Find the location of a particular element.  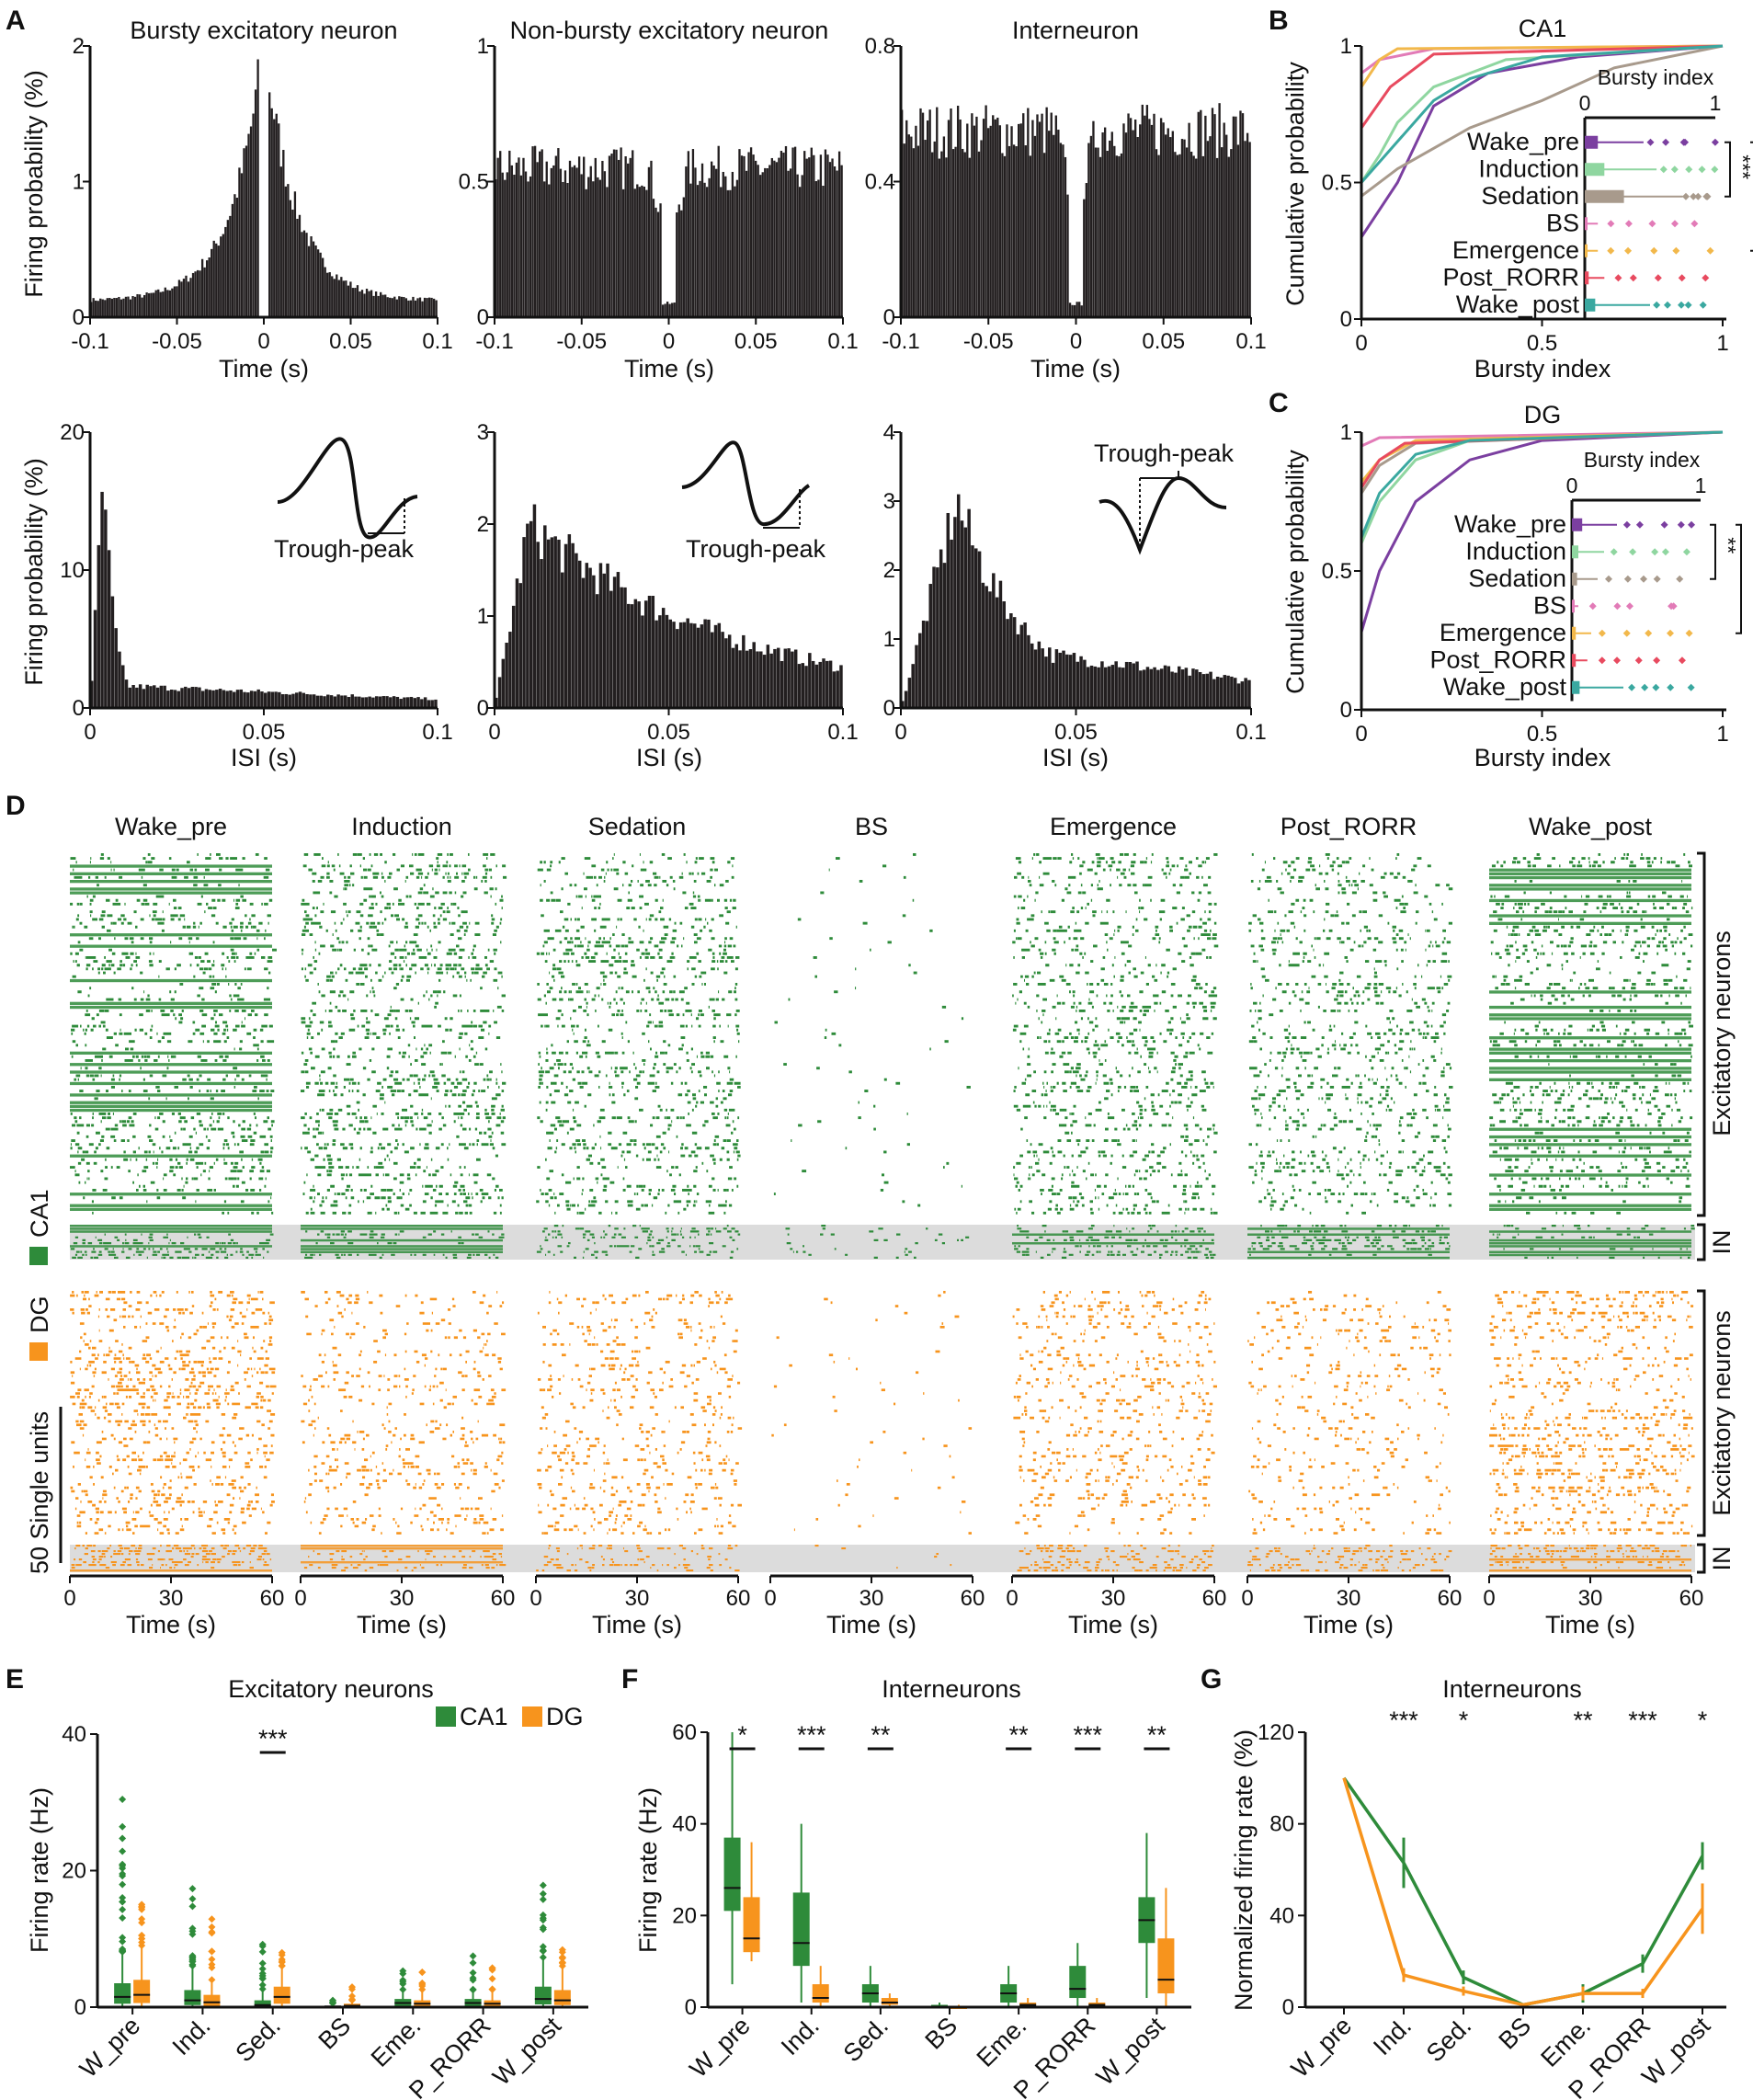

chart-a1-ylabel: Firing probability (%) is located at coordinates (34, 184).